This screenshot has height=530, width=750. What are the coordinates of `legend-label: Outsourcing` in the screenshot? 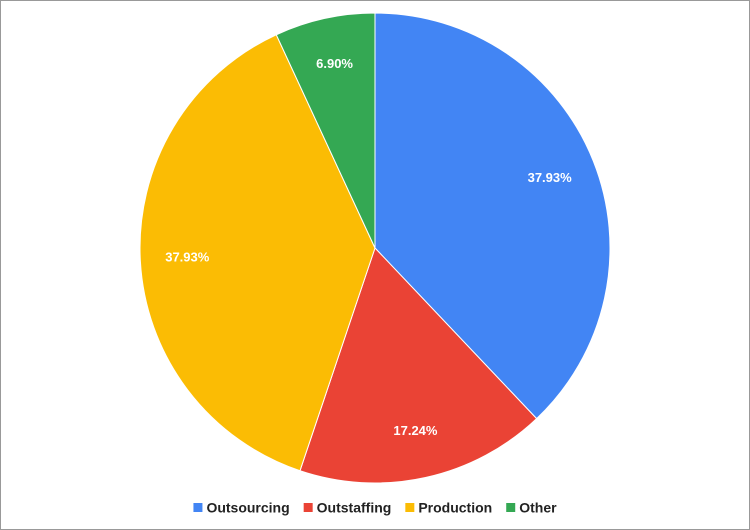 It's located at (247, 508).